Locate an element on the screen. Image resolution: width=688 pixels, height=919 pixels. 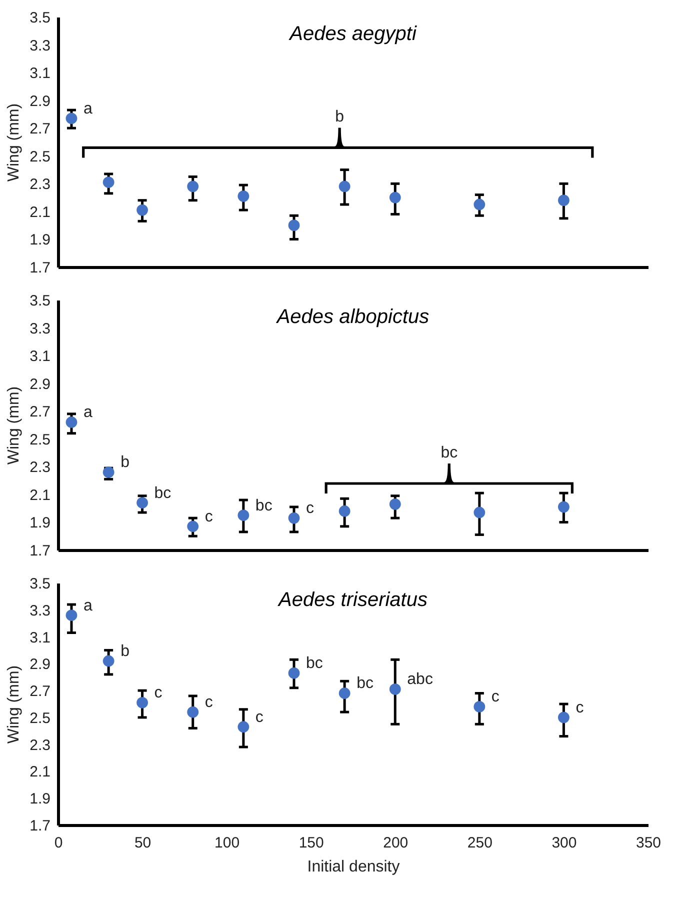
x-axis-title: Initial density is located at coordinates (353, 867).